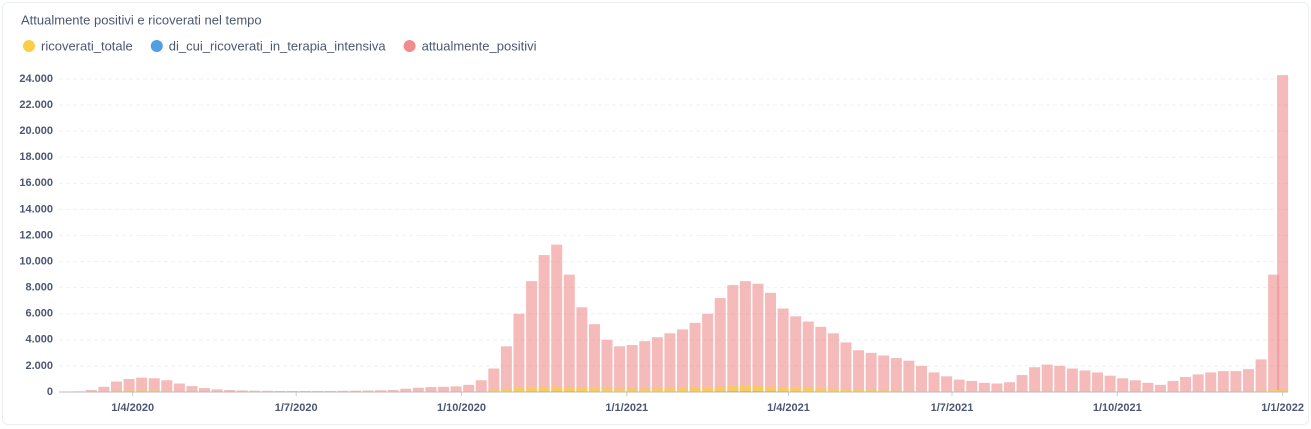  What do you see at coordinates (36, 157) in the screenshot?
I see `y-tick-label: 18.000` at bounding box center [36, 157].